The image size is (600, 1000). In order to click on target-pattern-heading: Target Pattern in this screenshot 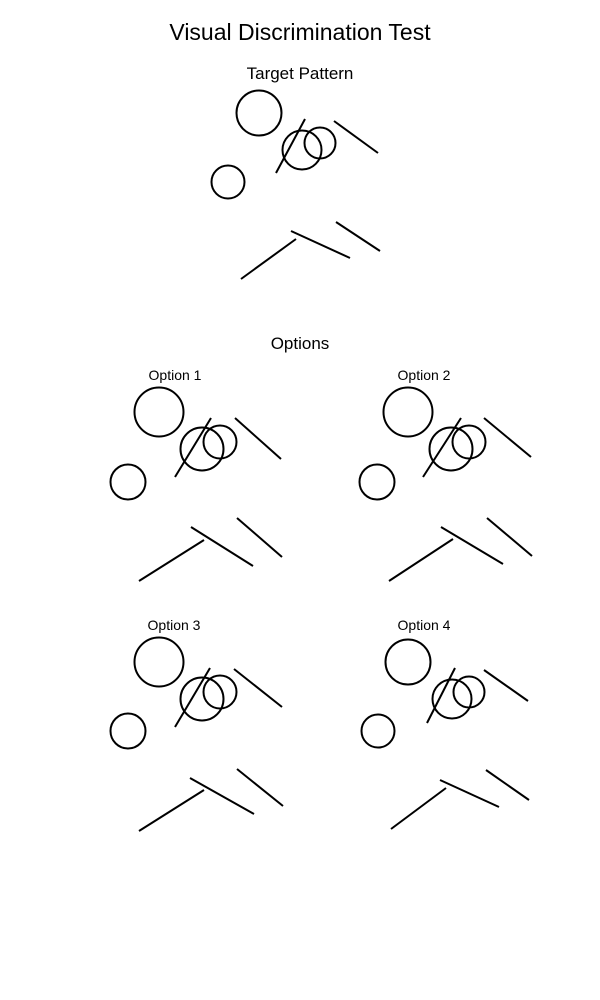, I will do `click(300, 73)`.